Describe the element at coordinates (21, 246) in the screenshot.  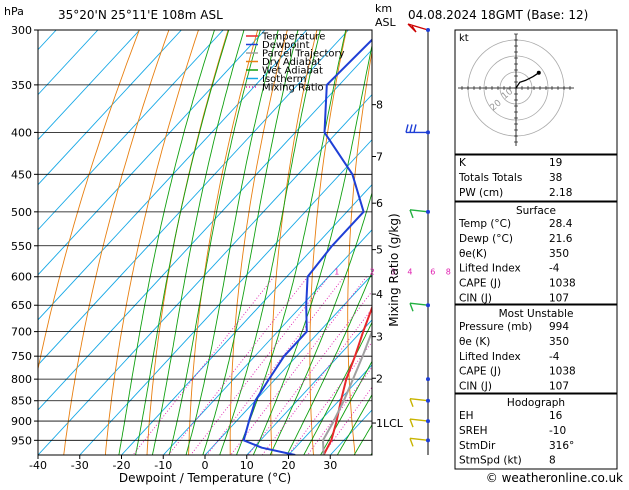
I see `pressure-tick-label: 550` at that location.